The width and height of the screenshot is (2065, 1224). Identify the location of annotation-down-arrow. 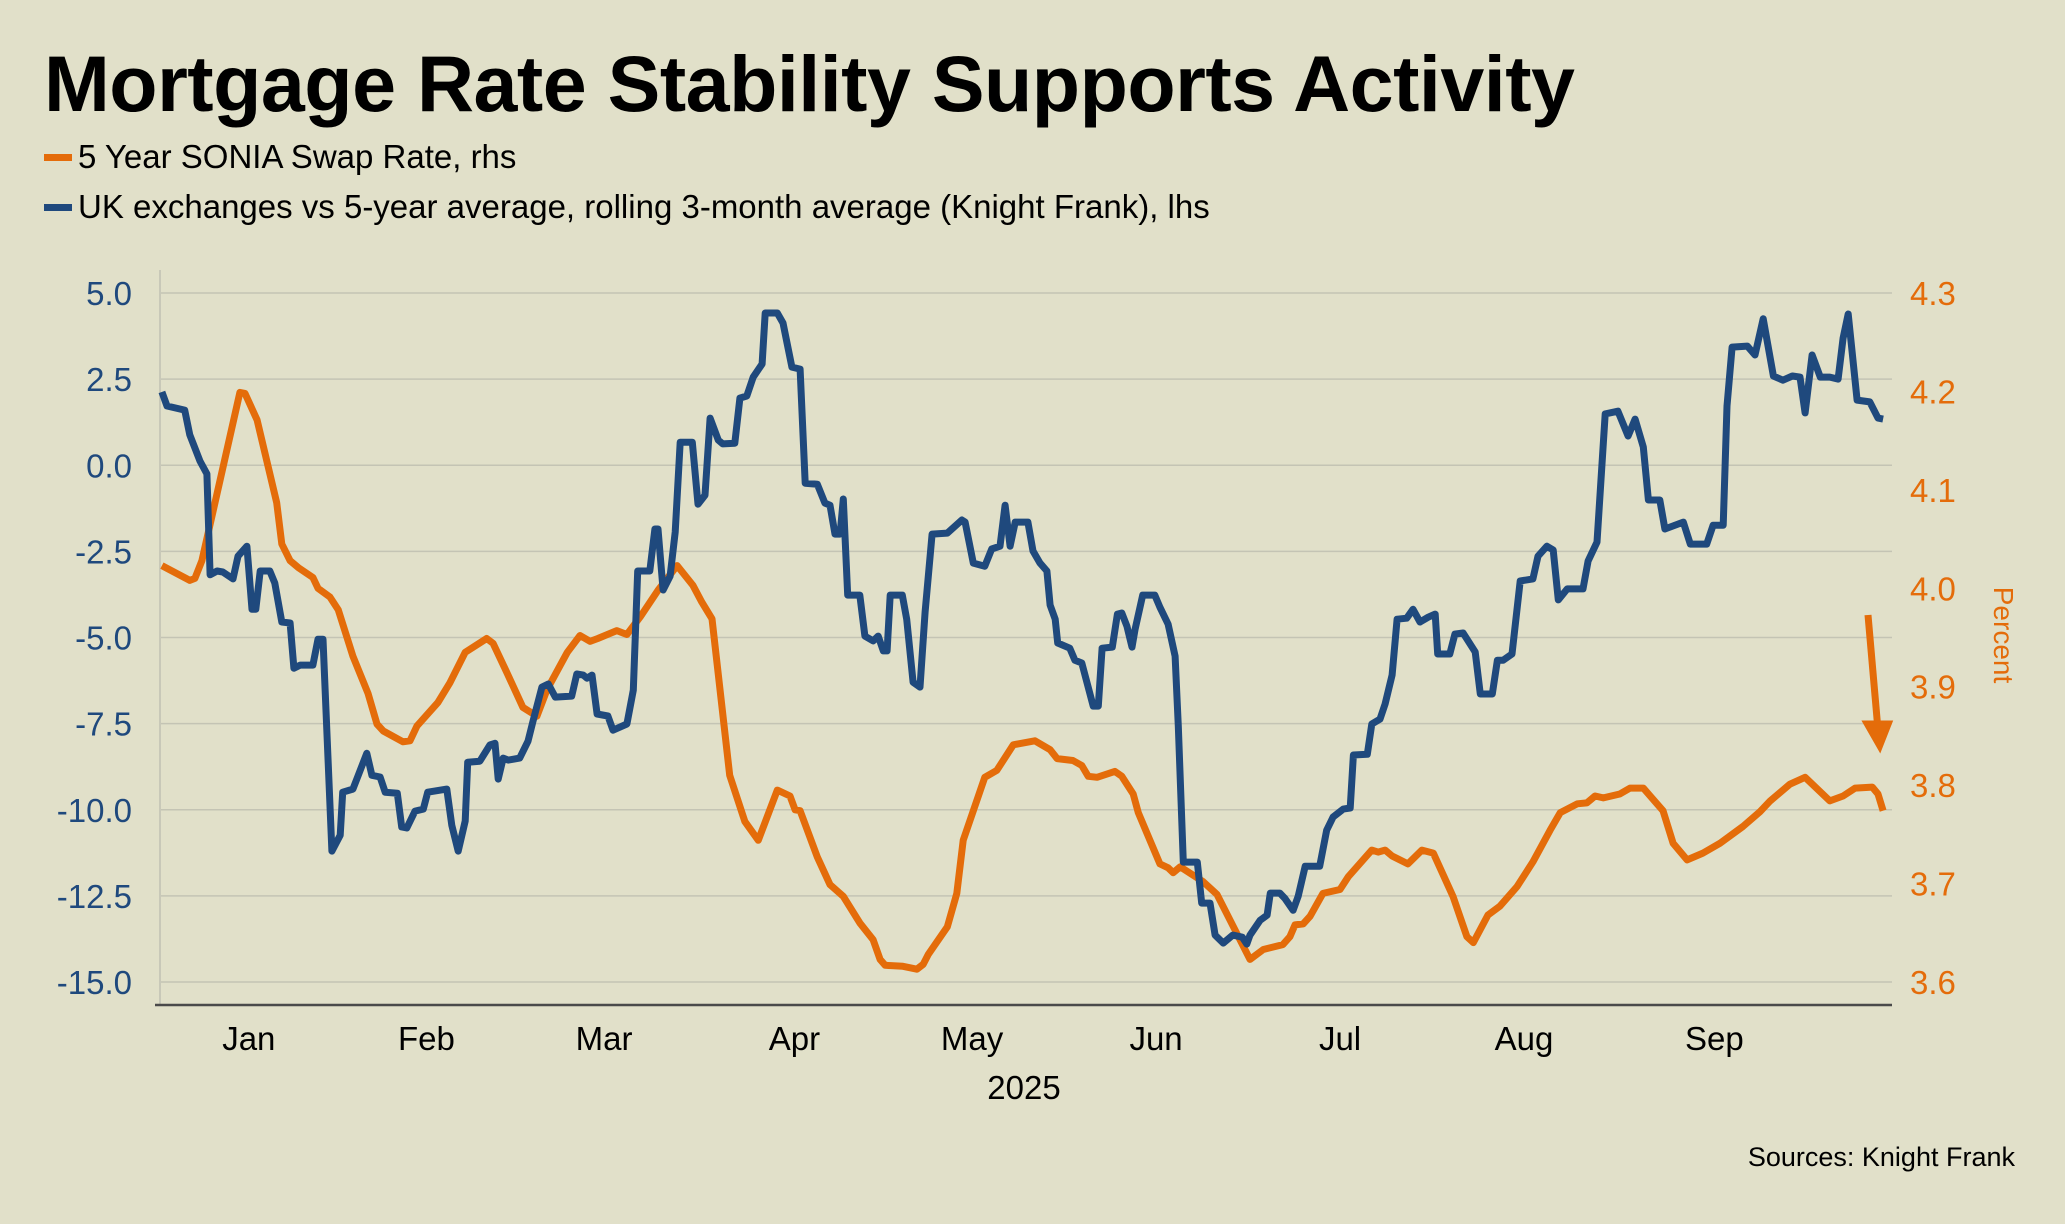
(1877, 684).